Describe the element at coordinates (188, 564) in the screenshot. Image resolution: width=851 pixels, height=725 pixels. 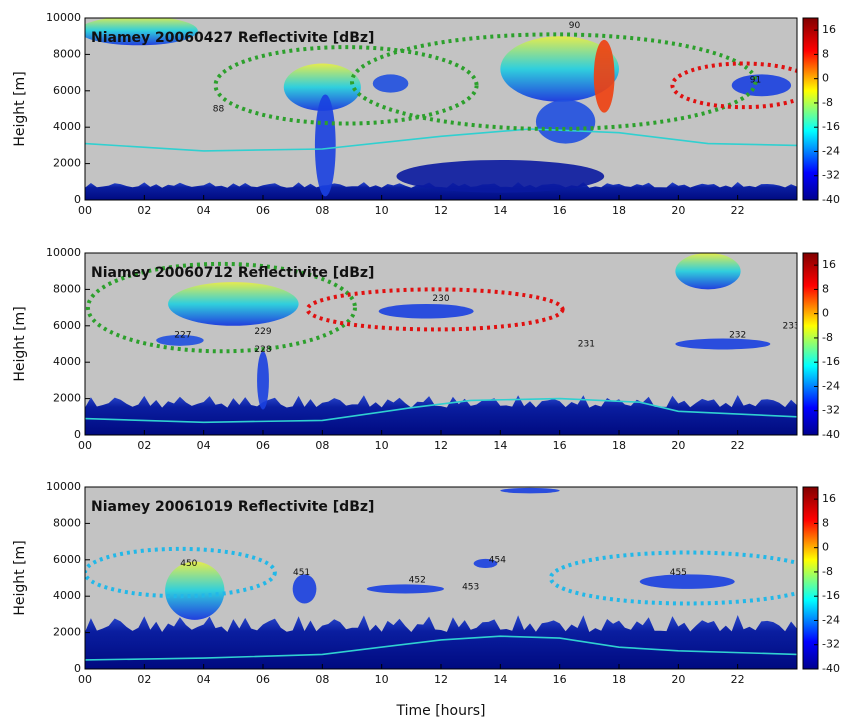
I see `annotation: 450` at that location.